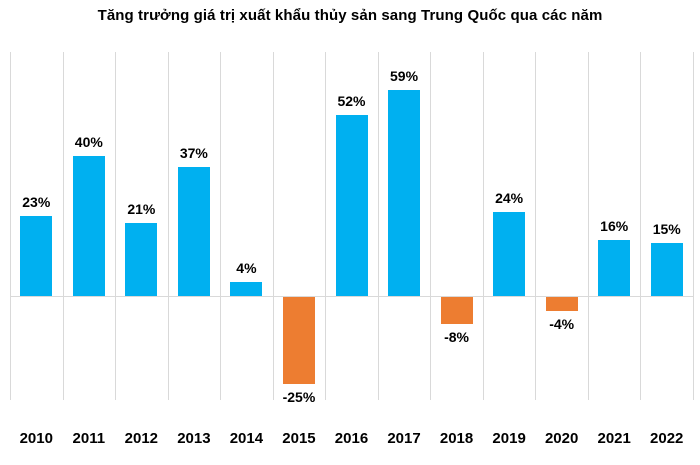 The height and width of the screenshot is (465, 700). What do you see at coordinates (614, 267) in the screenshot?
I see `bar-2021` at bounding box center [614, 267].